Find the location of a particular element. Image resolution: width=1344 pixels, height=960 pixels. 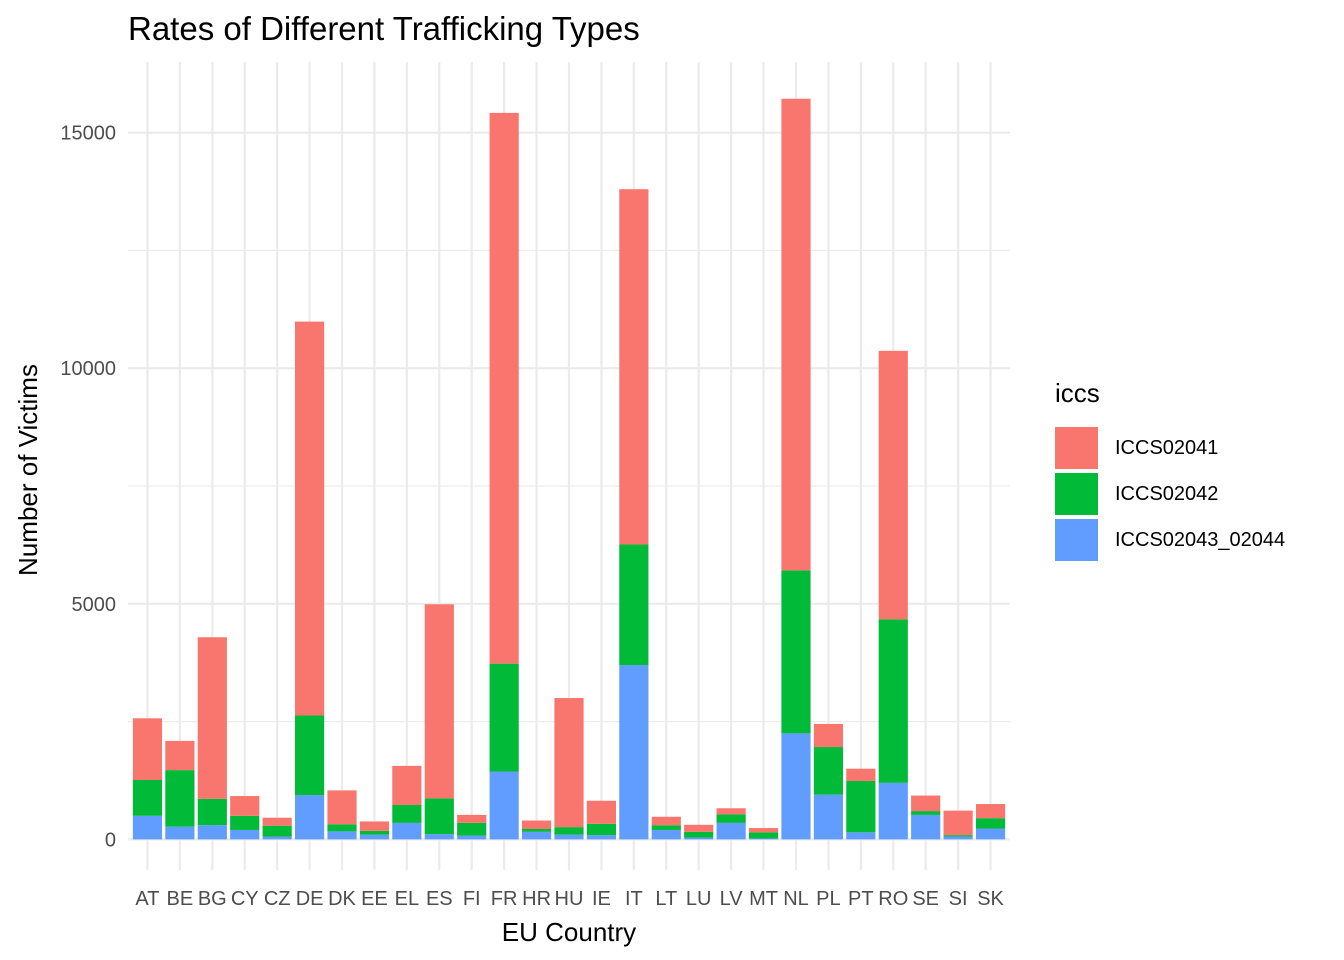

x-tick-label: MT is located at coordinates (763, 899).